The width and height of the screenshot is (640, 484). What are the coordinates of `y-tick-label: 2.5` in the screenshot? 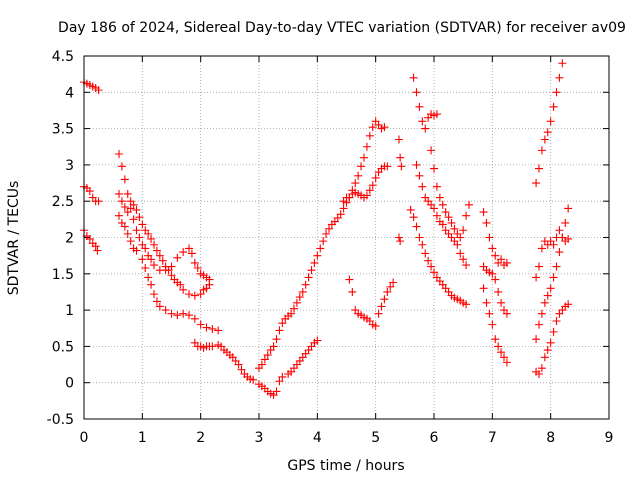 It's located at (63, 202).